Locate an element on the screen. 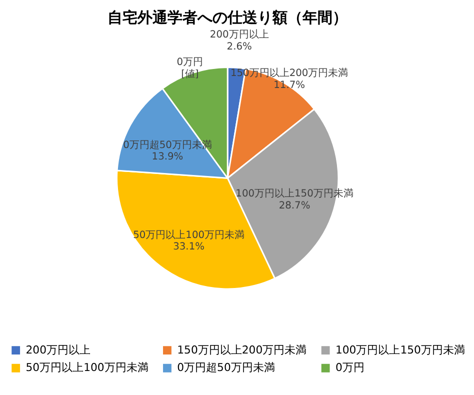 The image size is (474, 395). legend-label: 150万円以上200万円未満 is located at coordinates (242, 349).